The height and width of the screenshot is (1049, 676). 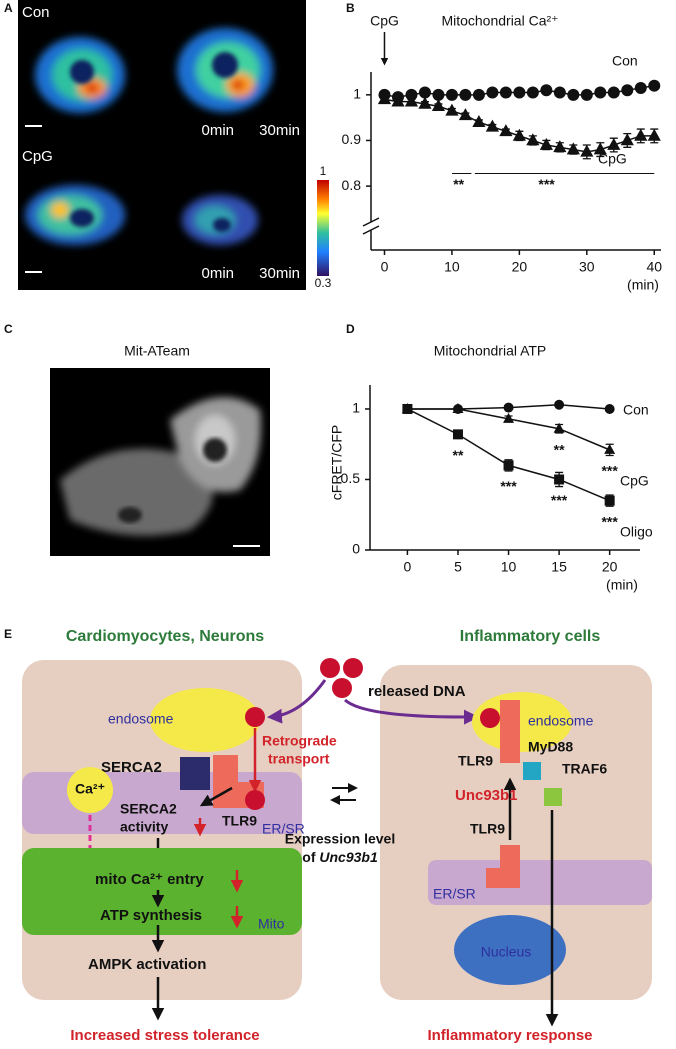 I want to click on time-label: 0min, so click(x=217, y=130).